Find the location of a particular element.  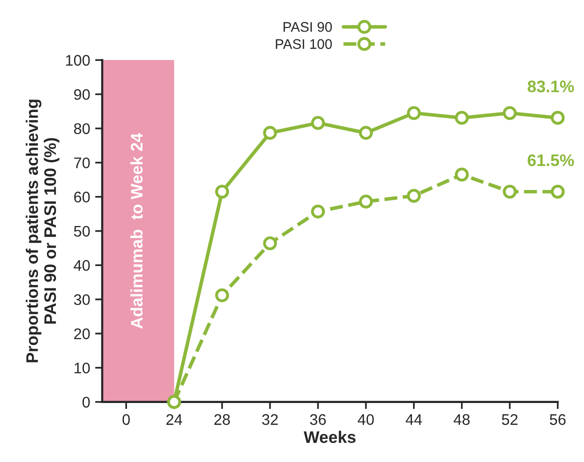

x-tick-label: 44 is located at coordinates (414, 419).